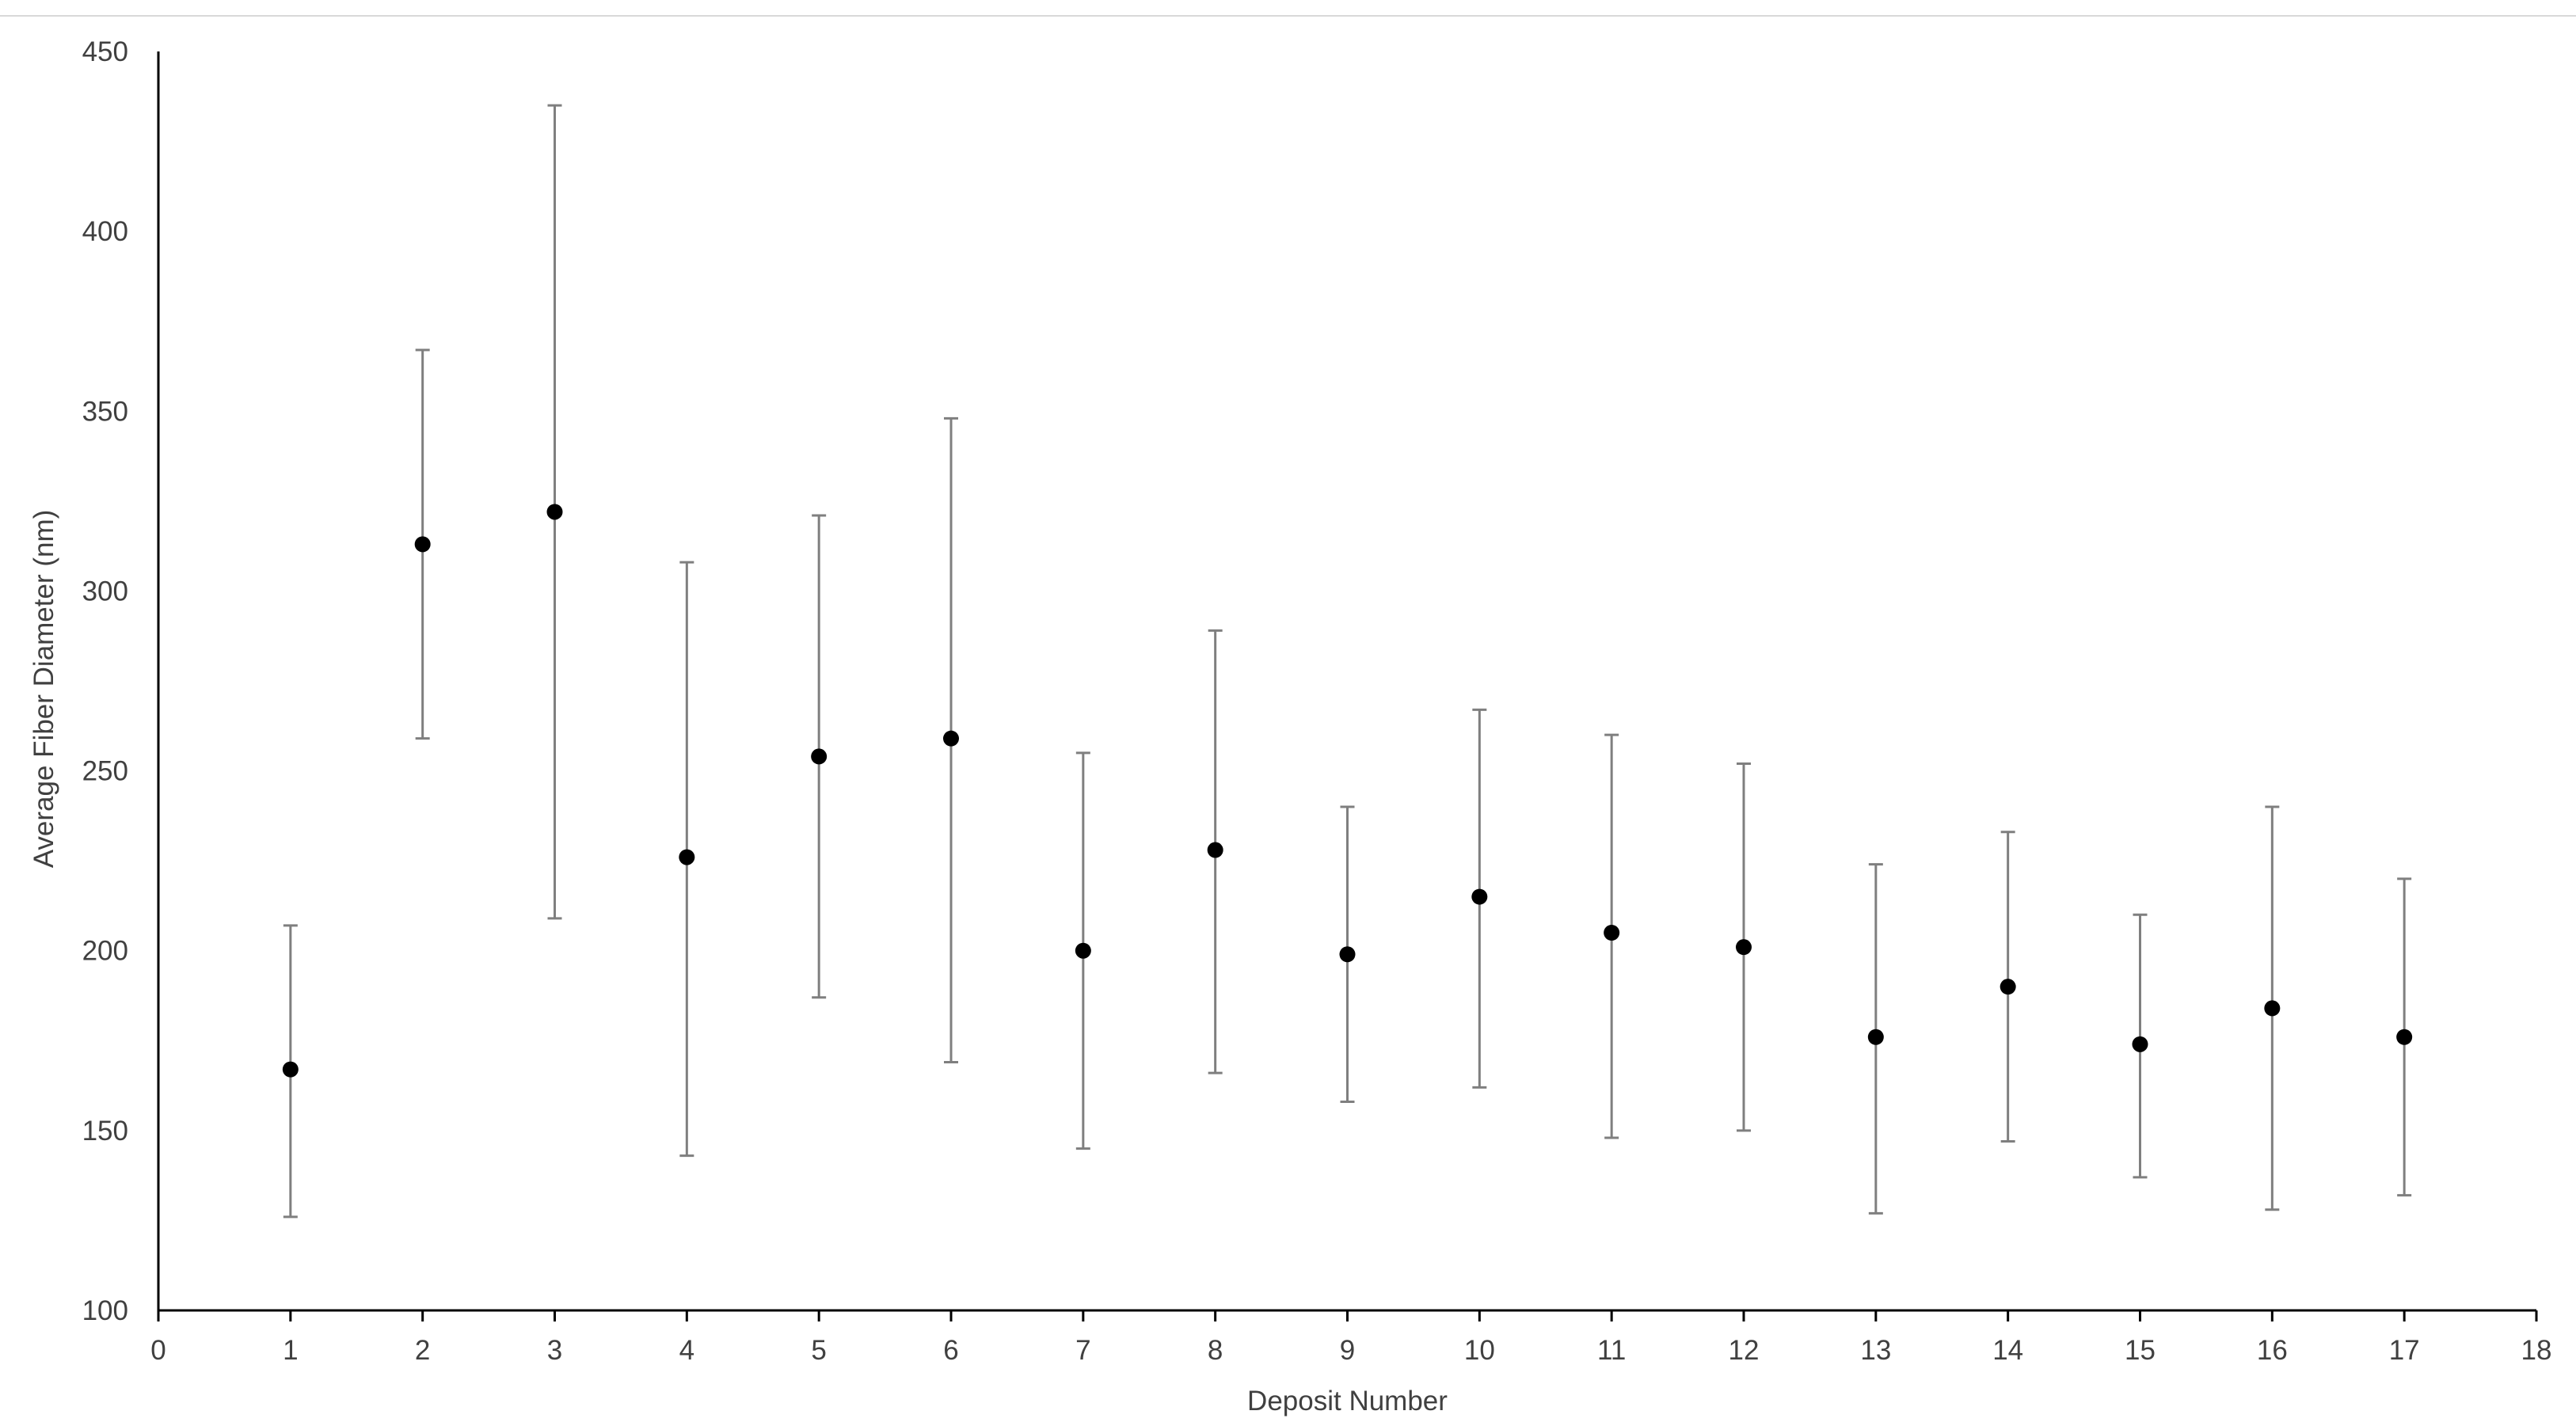  I want to click on y-tick-label: 450, so click(105, 51).